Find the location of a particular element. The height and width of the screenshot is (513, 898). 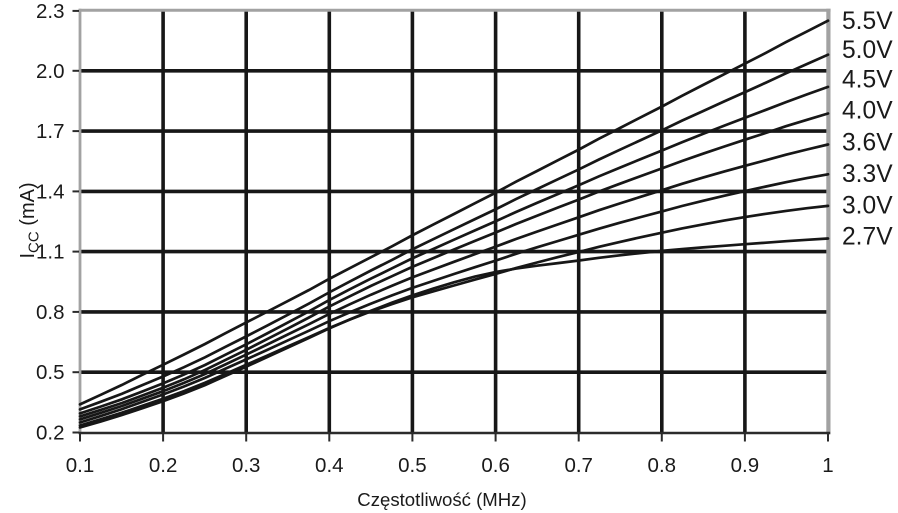

svg-text: 1.4 is located at coordinates (50, 191).